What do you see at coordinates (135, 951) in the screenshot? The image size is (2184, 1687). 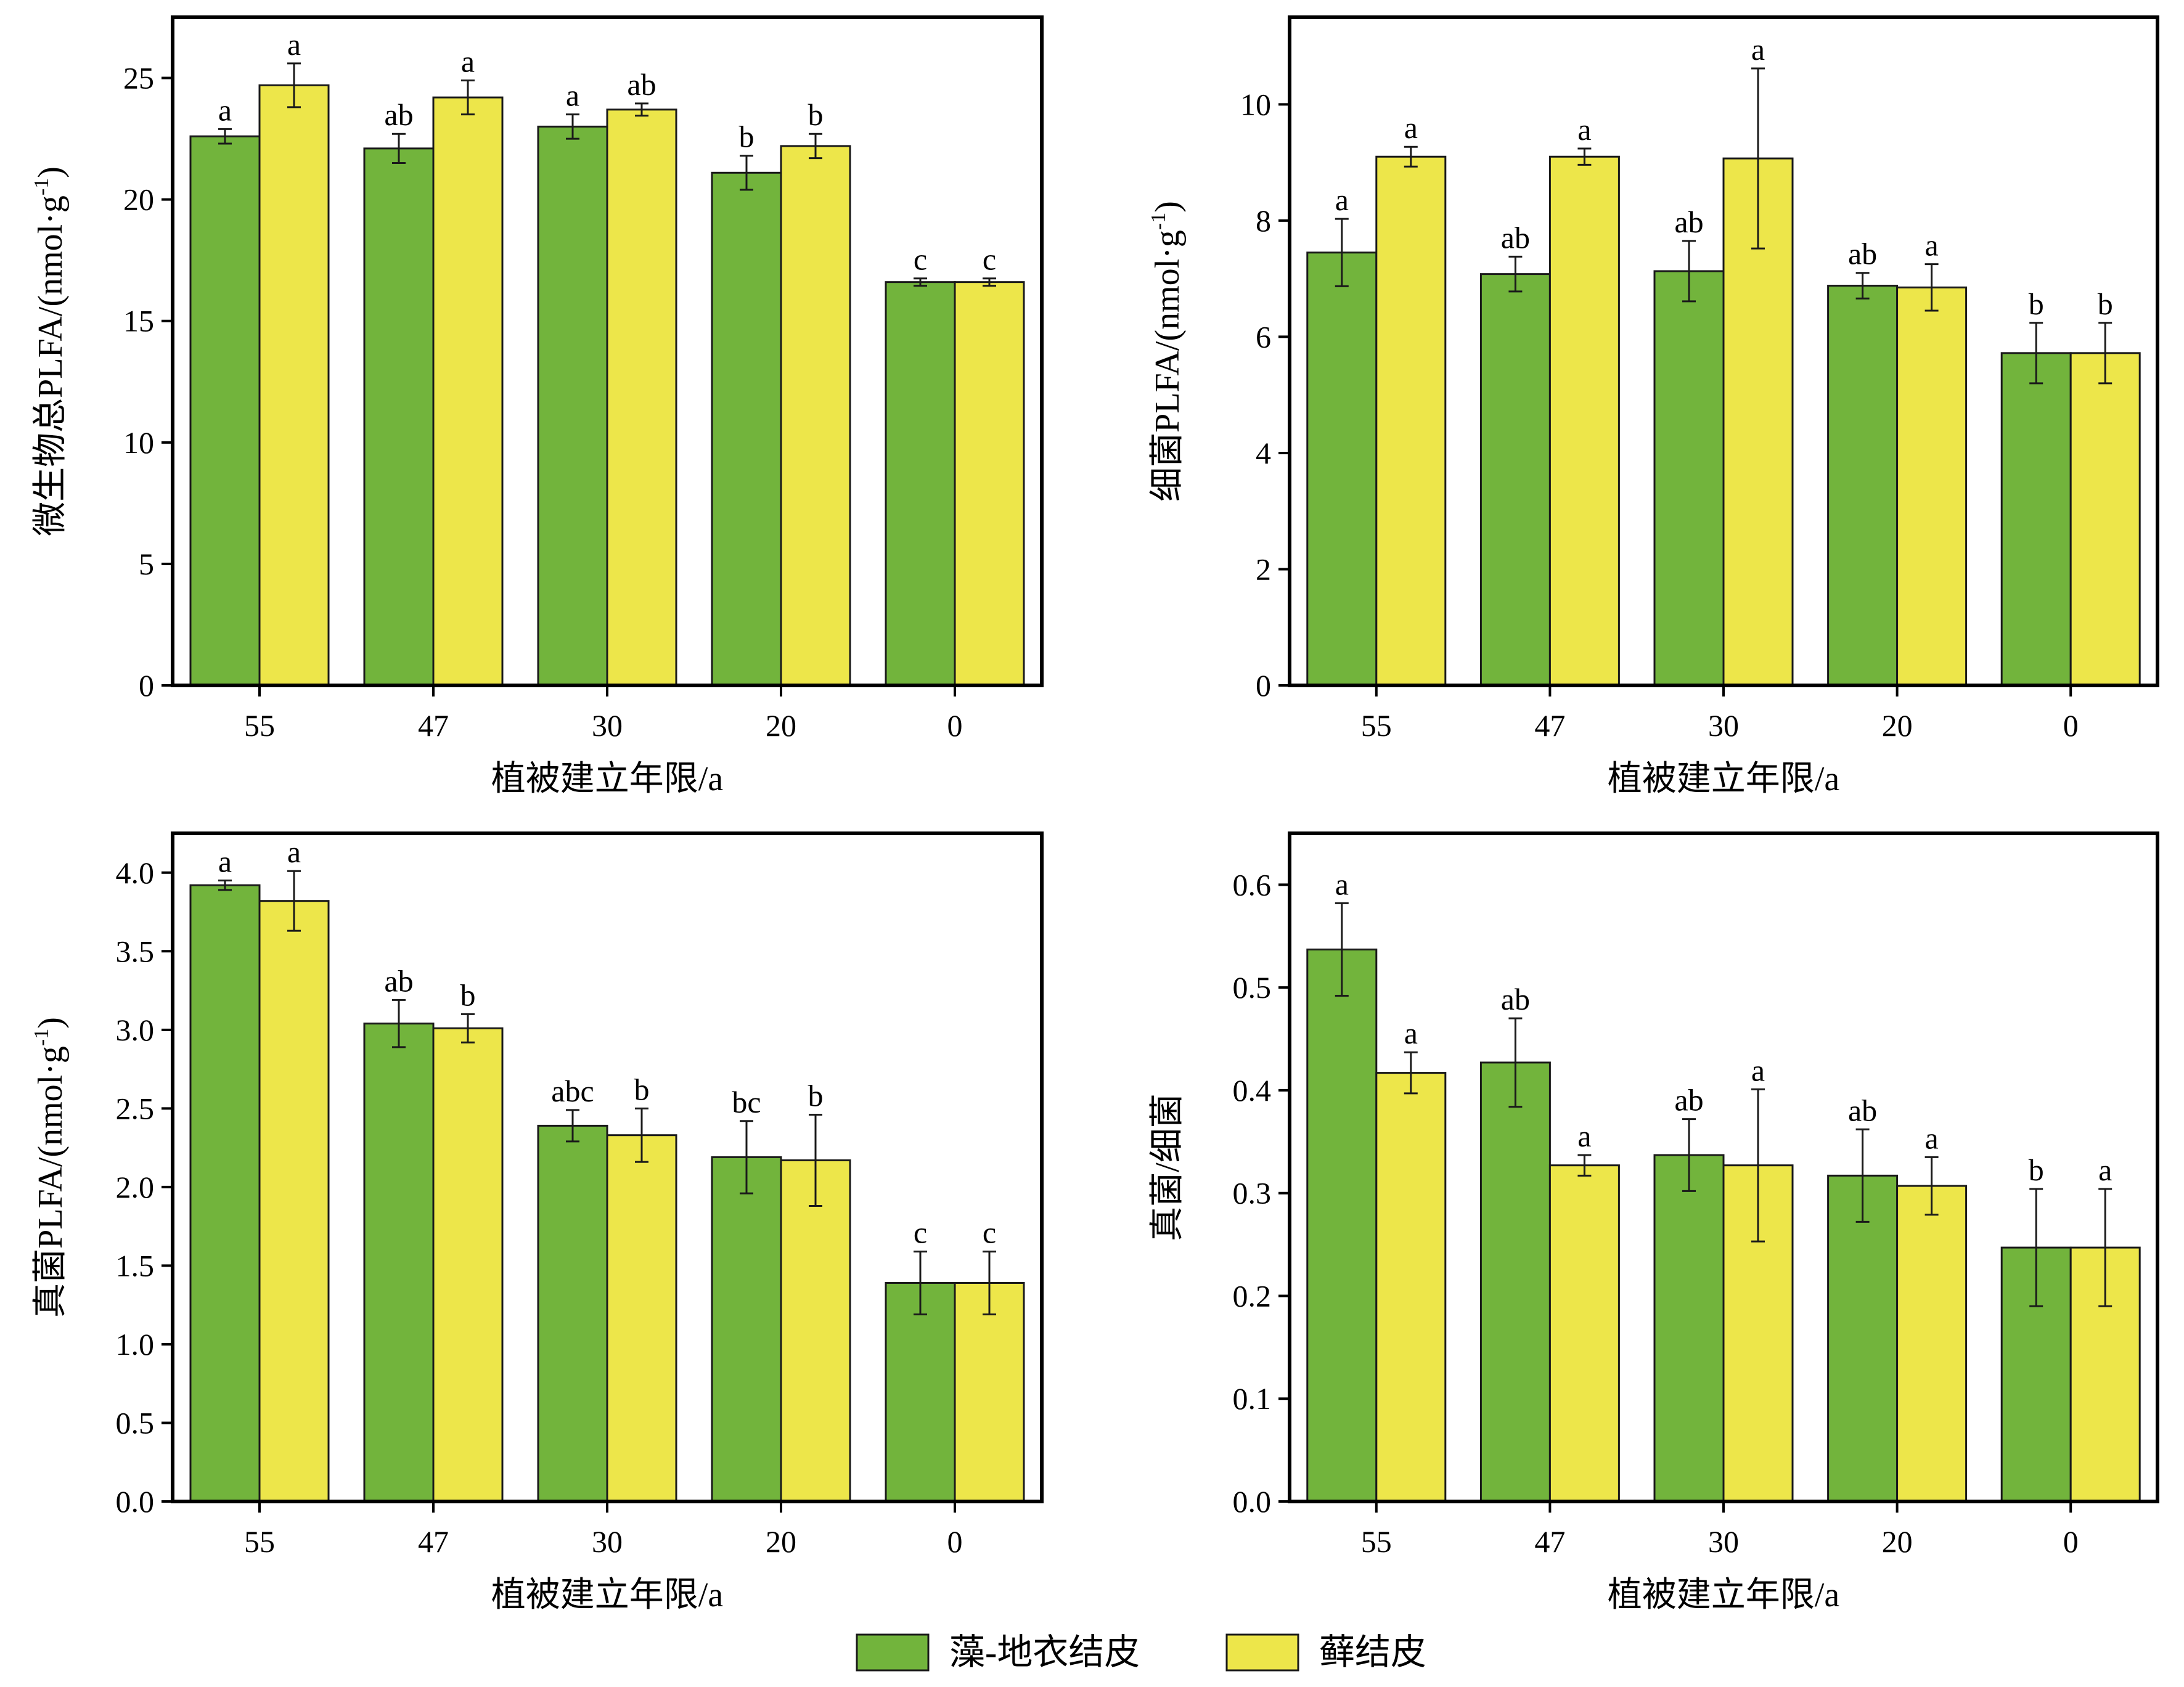 I see `y-tick-label: 3.5` at bounding box center [135, 951].